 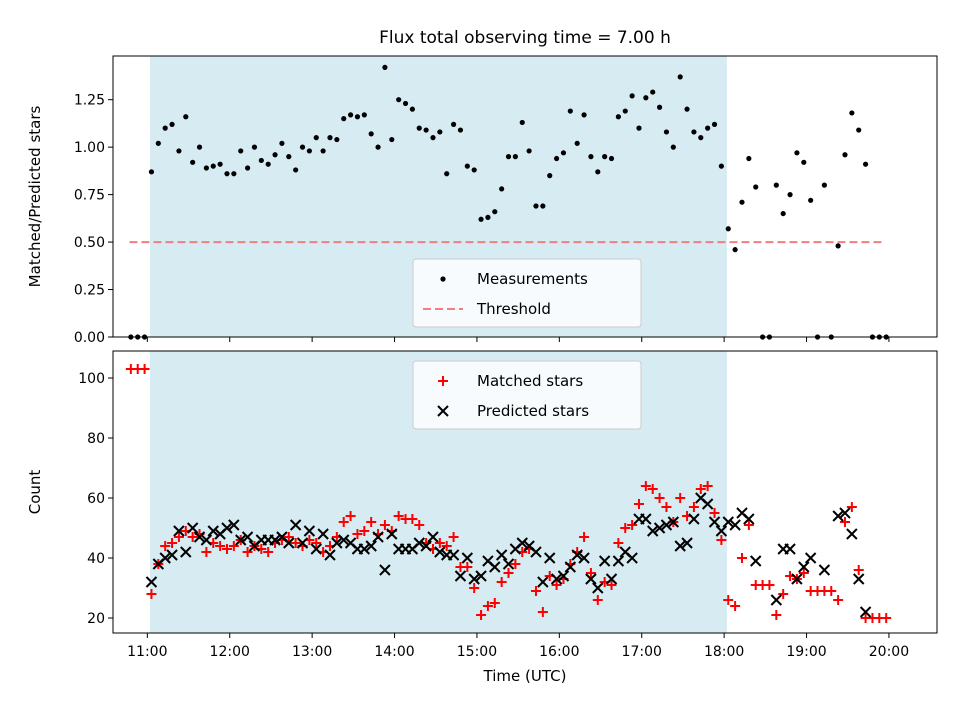 I want to click on x-tick-label: 19:00, so click(x=806, y=652).